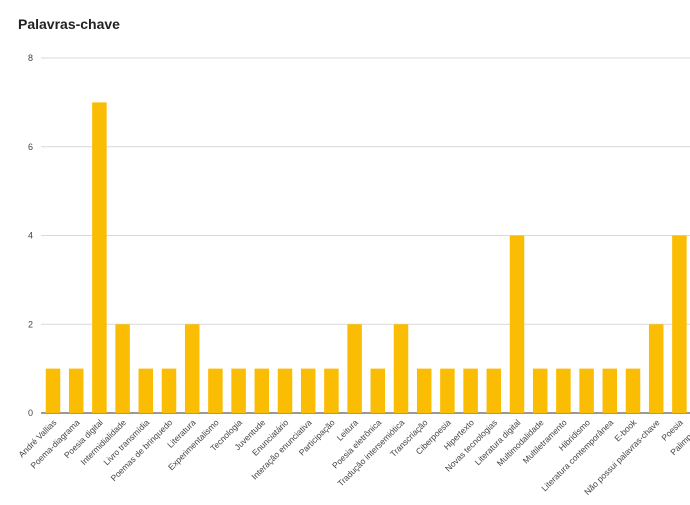 This screenshot has height=505, width=690. What do you see at coordinates (30, 58) in the screenshot?
I see `y-tick-label: 8` at bounding box center [30, 58].